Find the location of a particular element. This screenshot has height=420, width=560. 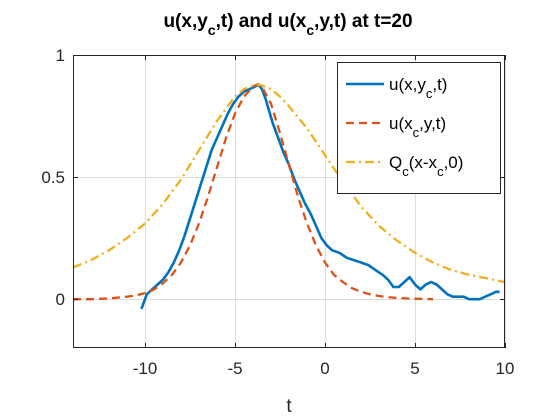

x-tick-label: -5 is located at coordinates (234, 368).